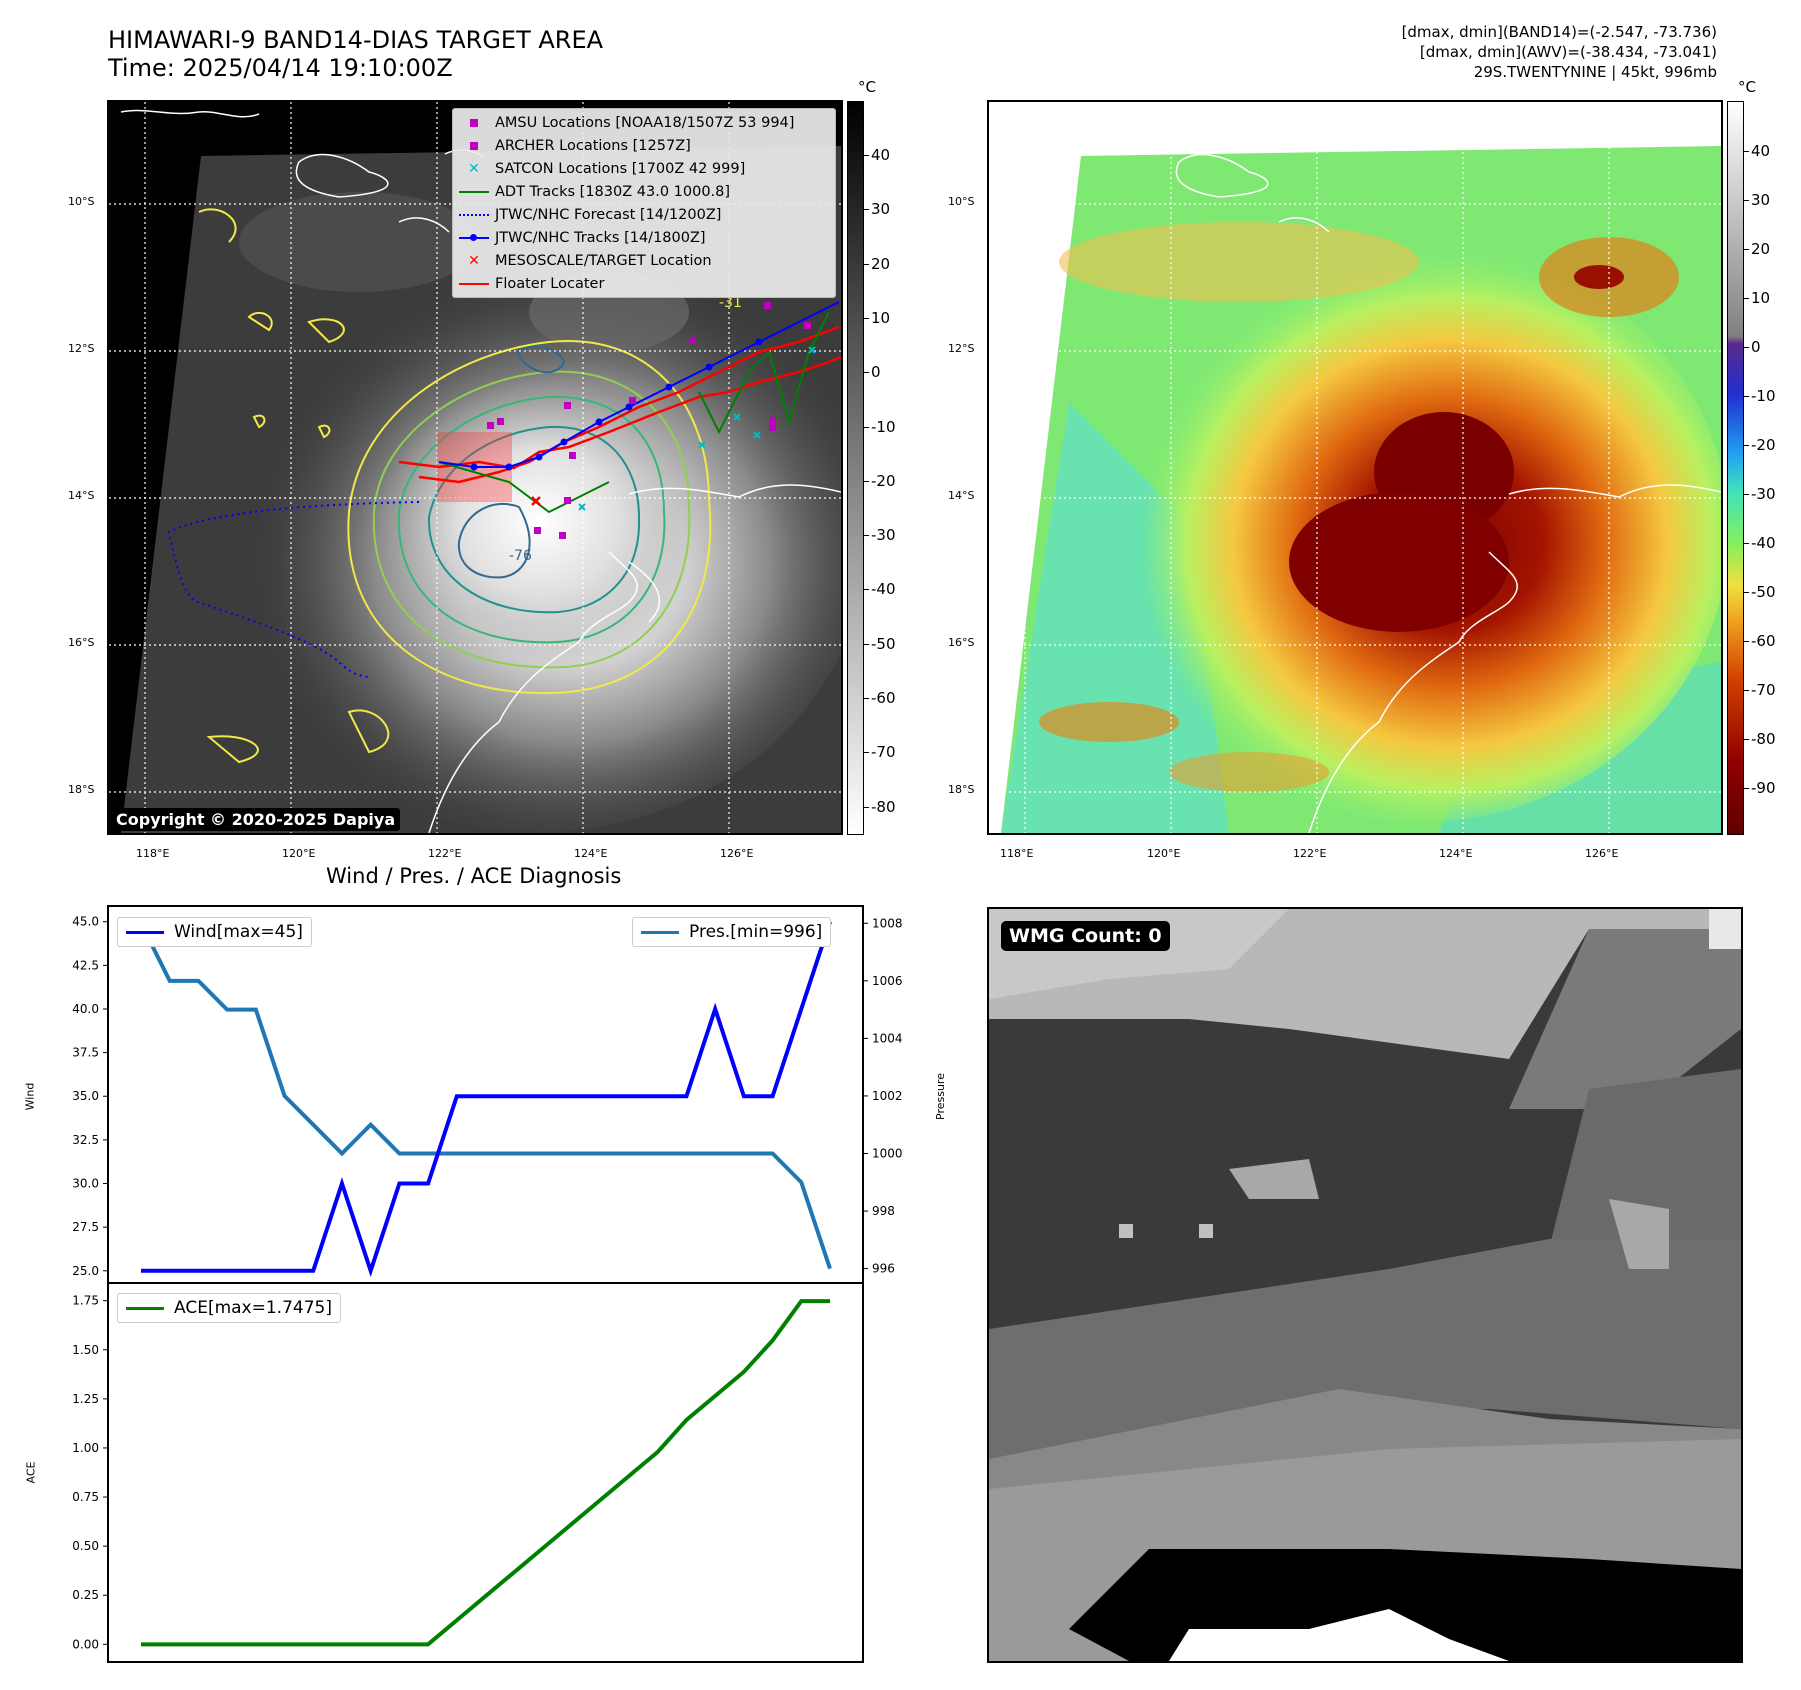 The width and height of the screenshot is (1801, 1690). What do you see at coordinates (485, 1472) in the screenshot?
I see `ace-axes-frame` at bounding box center [485, 1472].